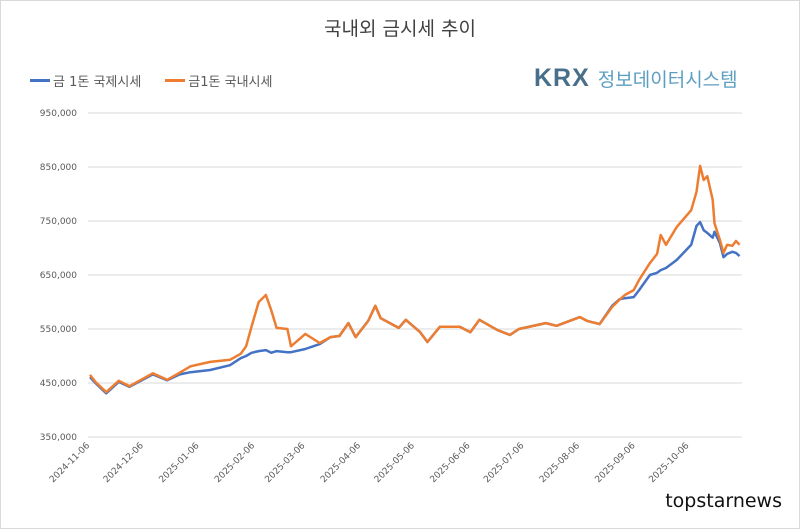 This screenshot has height=529, width=800. What do you see at coordinates (58, 330) in the screenshot?
I see `y-tick-label: 550,000` at bounding box center [58, 330].